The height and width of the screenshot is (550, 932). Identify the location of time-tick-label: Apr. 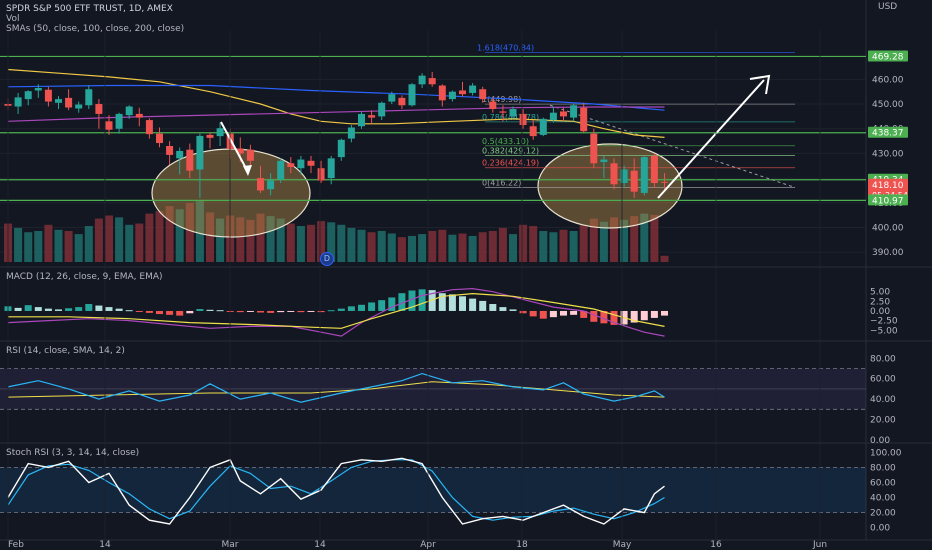
(428, 545).